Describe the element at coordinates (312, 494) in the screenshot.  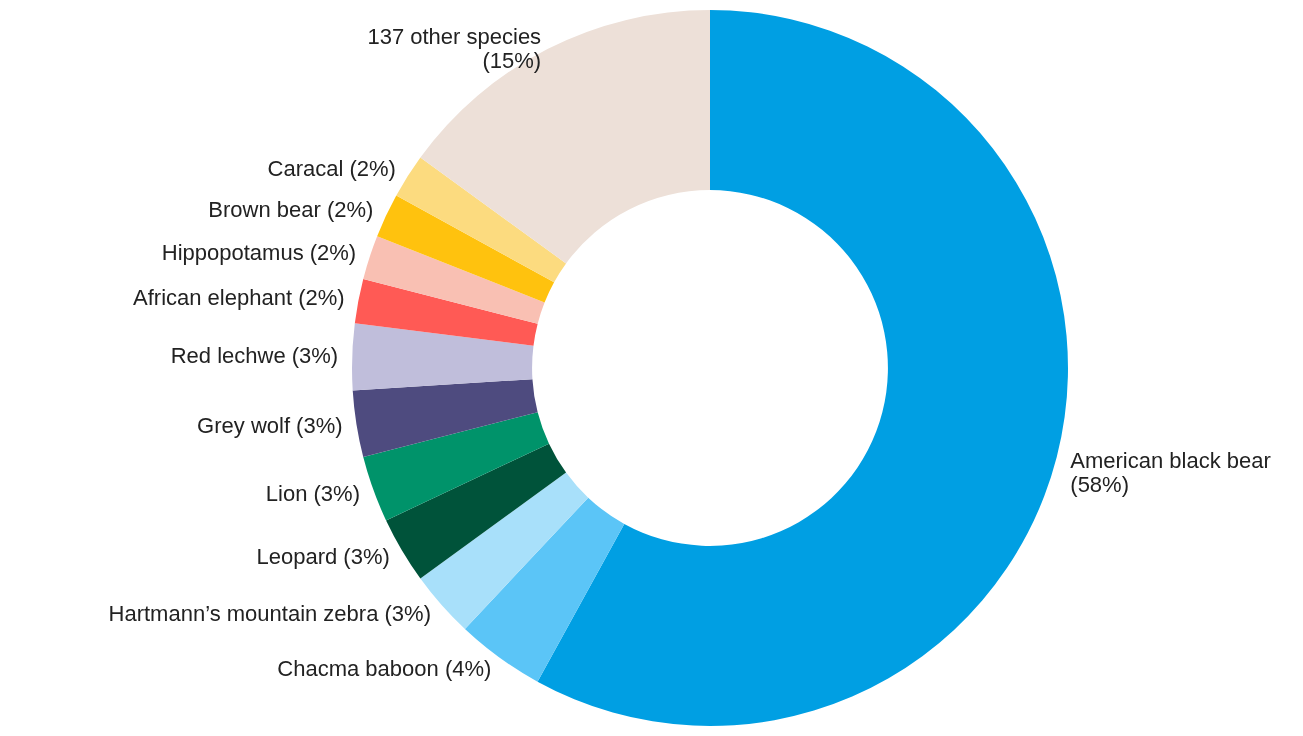
I see `slice-label: Lion (3%)` at that location.